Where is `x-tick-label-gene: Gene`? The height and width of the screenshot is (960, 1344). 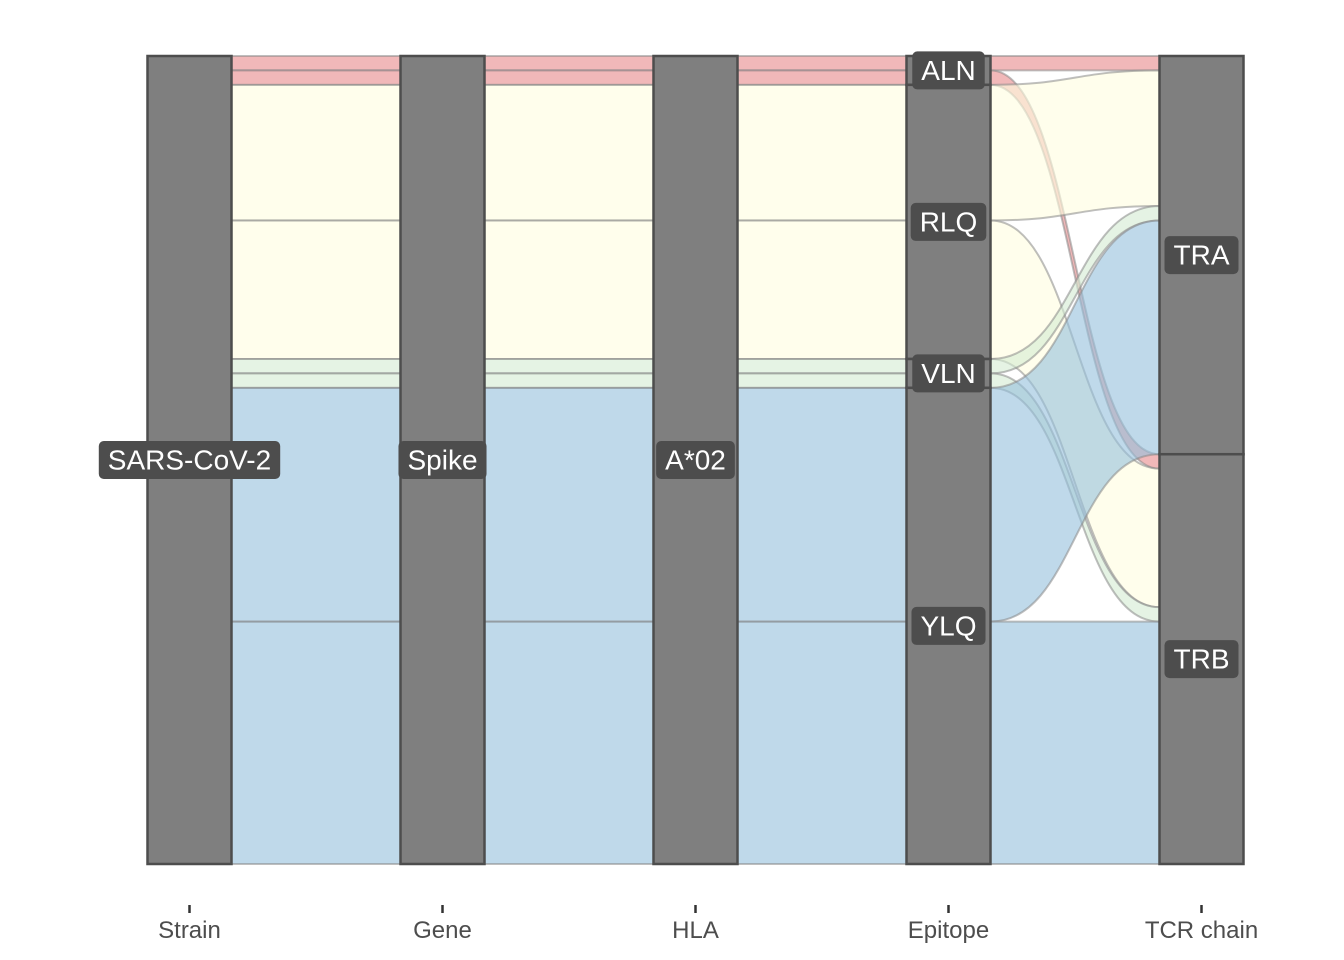 x-tick-label-gene: Gene is located at coordinates (442, 930).